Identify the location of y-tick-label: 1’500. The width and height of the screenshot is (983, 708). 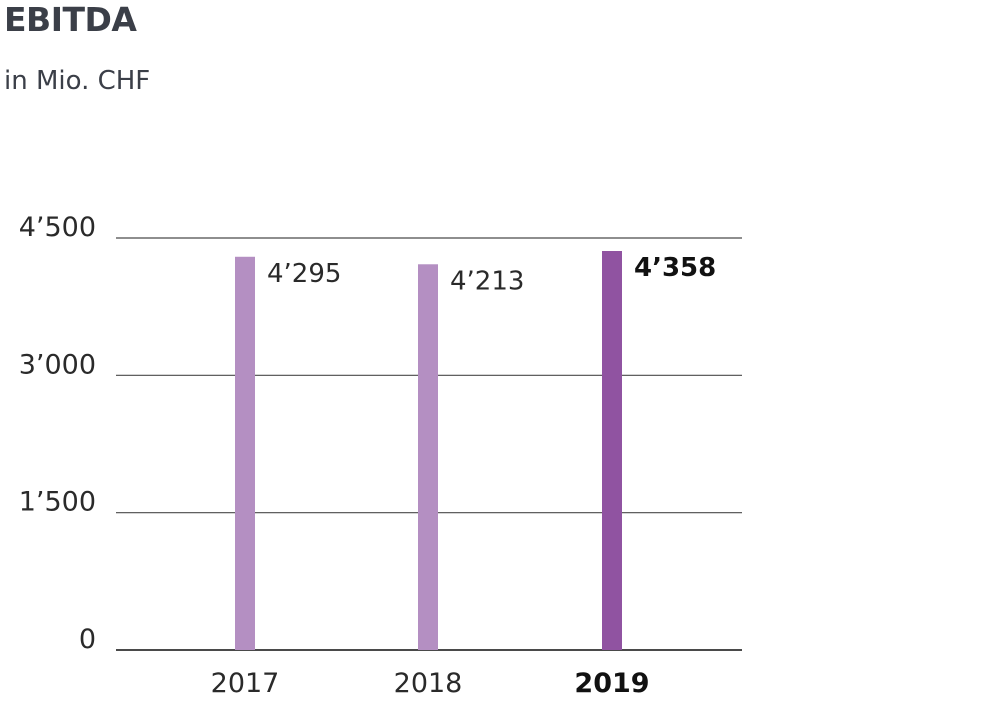
(57, 502).